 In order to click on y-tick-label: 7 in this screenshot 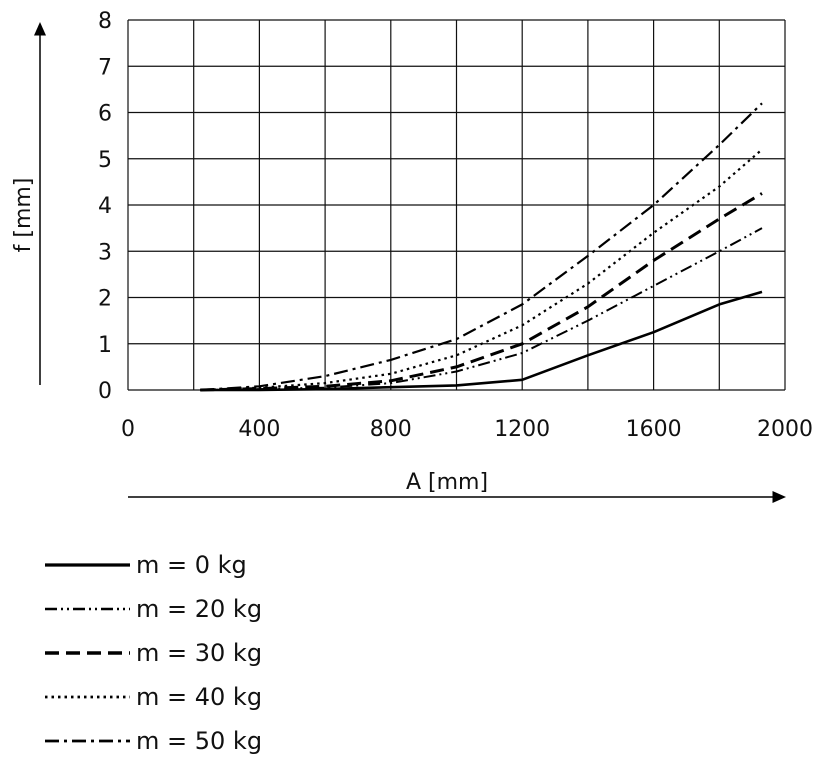, I will do `click(105, 67)`.